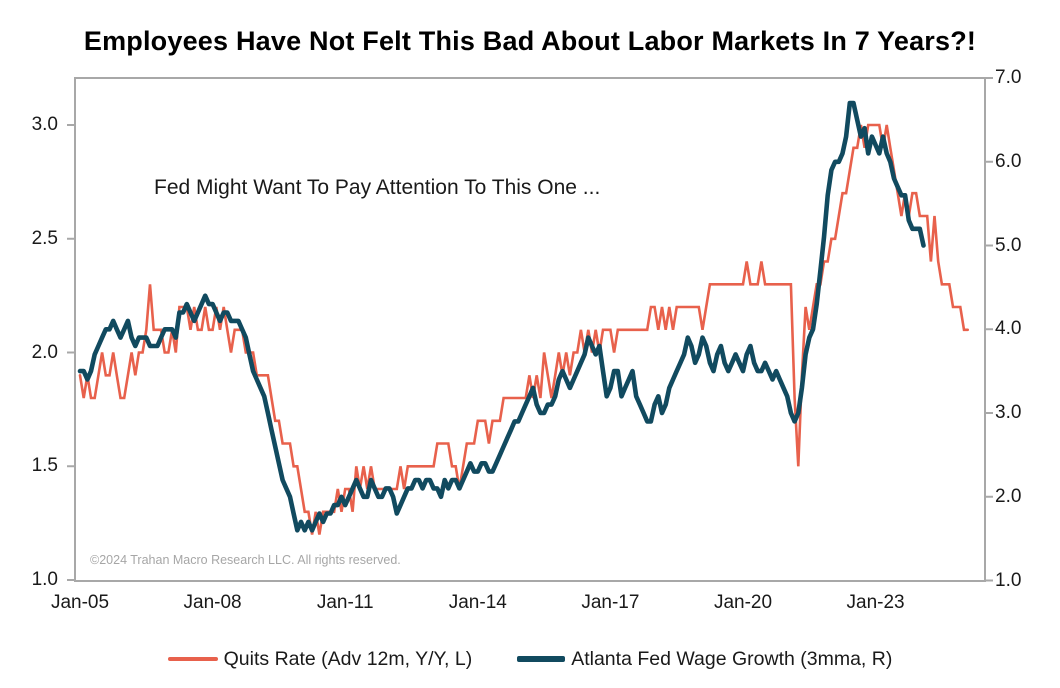  I want to click on wage-growth-legend-label: Atlanta Fed Wage Growth (3mma, R), so click(732, 658).